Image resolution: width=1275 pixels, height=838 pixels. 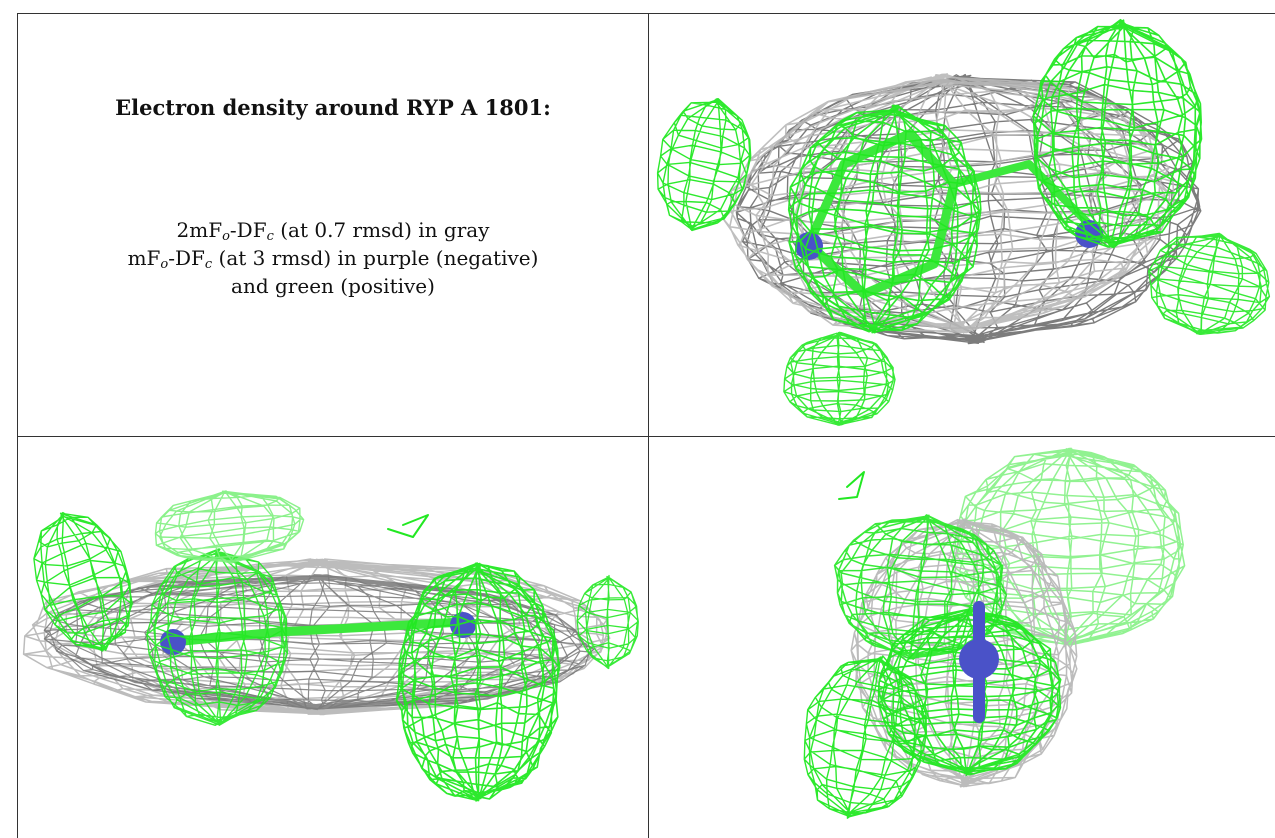 I want to click on green-mesh-top-lines, so click(x=229, y=527).